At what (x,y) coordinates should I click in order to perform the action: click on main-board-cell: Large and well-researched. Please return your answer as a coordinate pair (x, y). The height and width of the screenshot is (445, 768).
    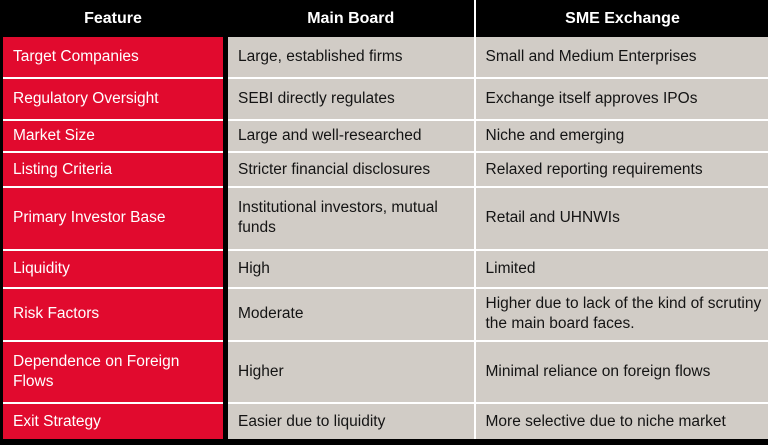
    Looking at the image, I should click on (350, 135).